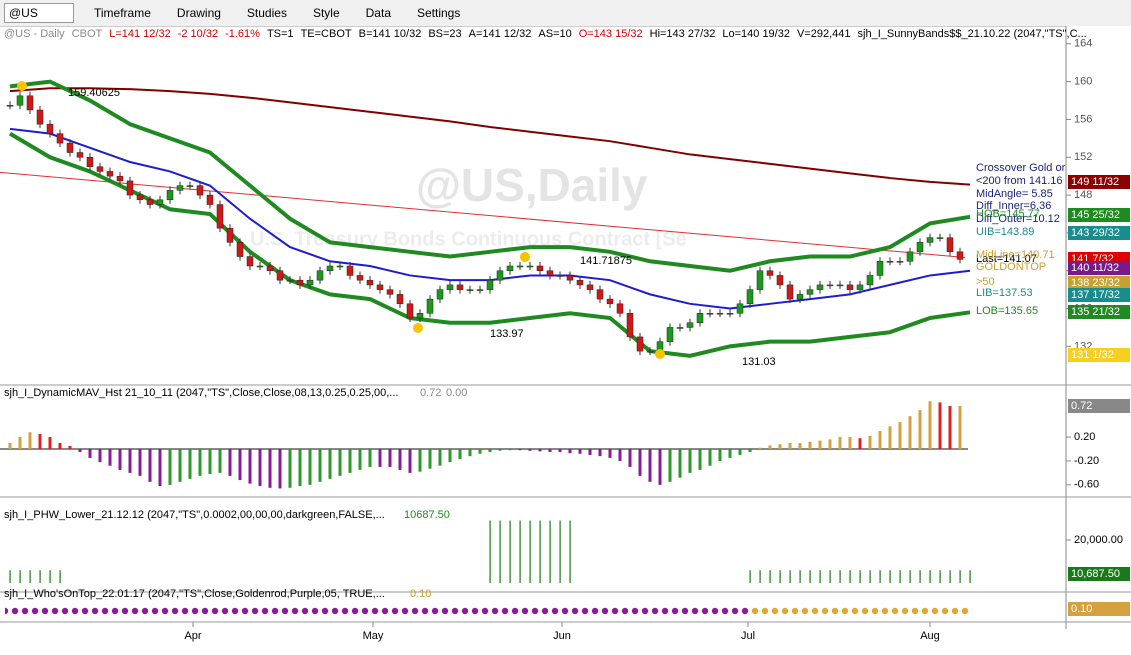 Image resolution: width=1131 pixels, height=655 pixels. What do you see at coordinates (266, 13) in the screenshot?
I see `menu-button: Studies` at bounding box center [266, 13].